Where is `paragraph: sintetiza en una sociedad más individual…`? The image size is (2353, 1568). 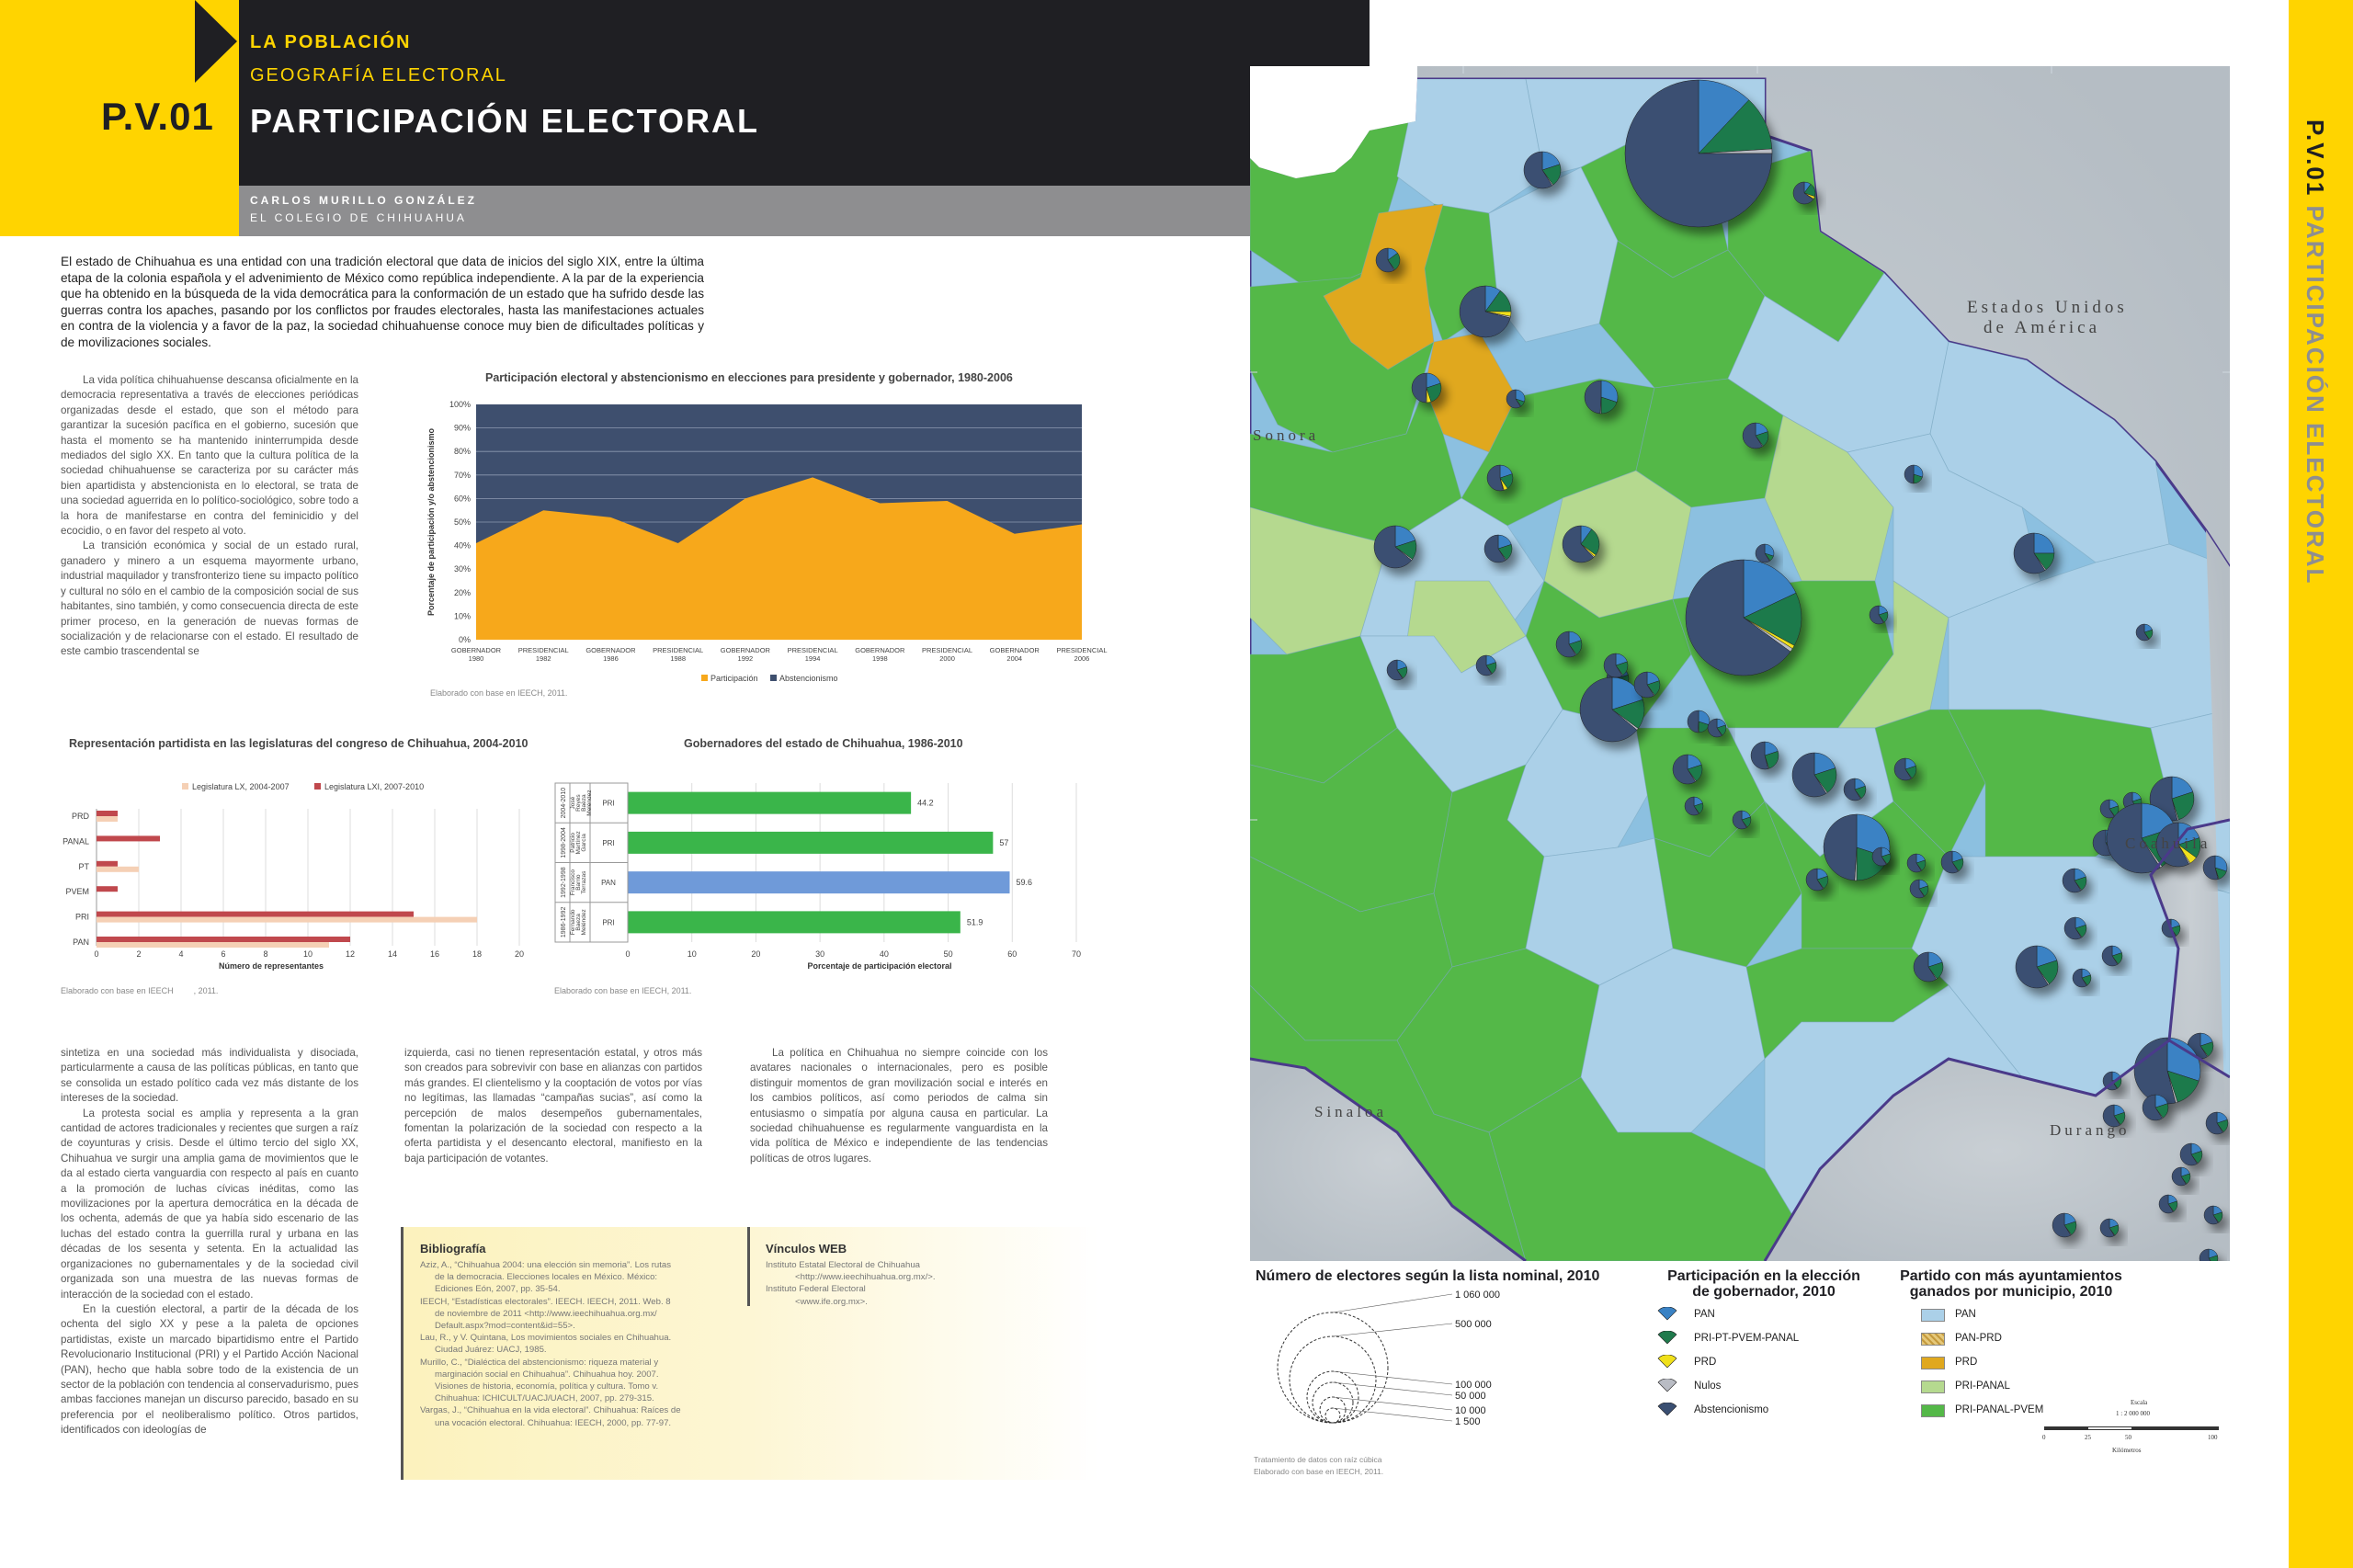 paragraph: sintetiza en una sociedad más individual… is located at coordinates (209, 1076).